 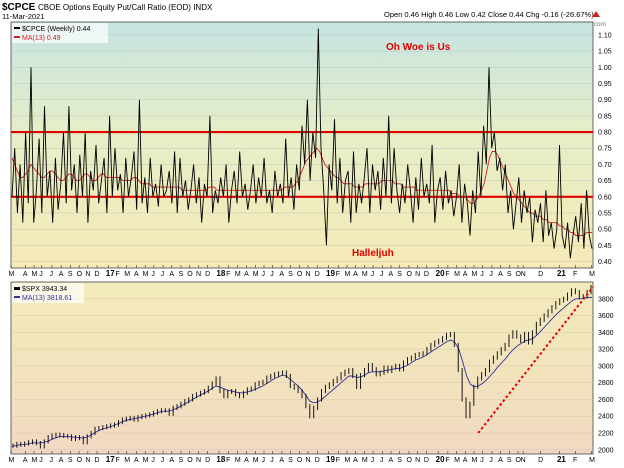 What do you see at coordinates (330, 273) in the screenshot?
I see `top-x-tick-label: 19` at bounding box center [330, 273].